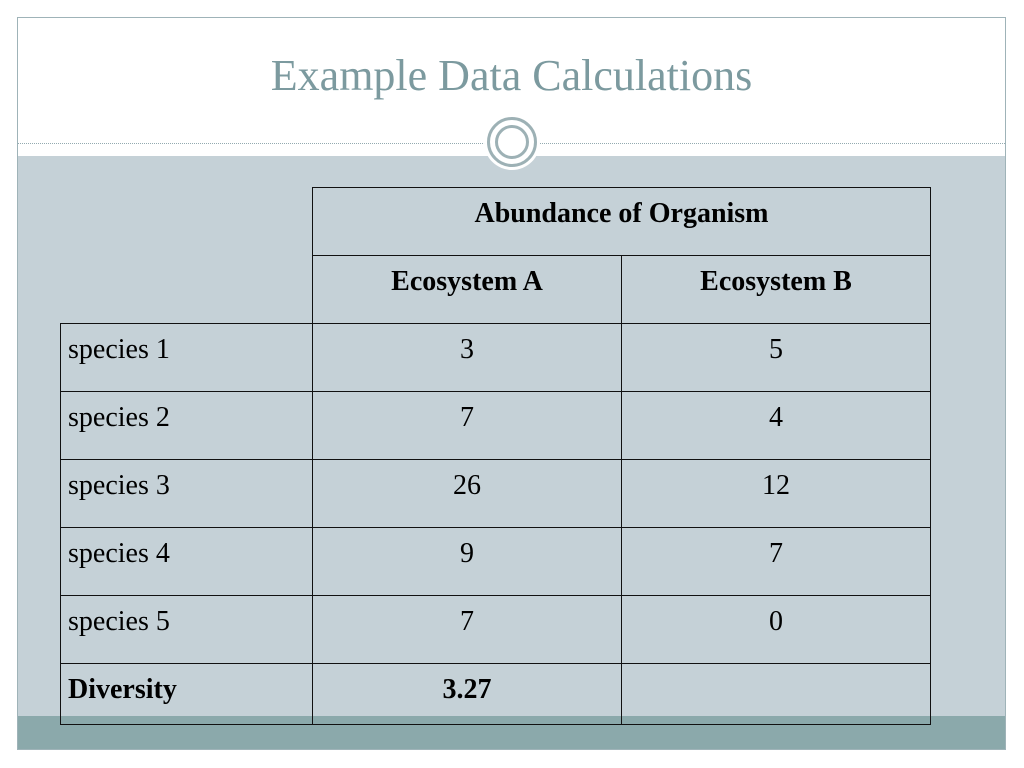 This screenshot has height=768, width=1024. I want to click on table-cell-b: 4, so click(776, 425).